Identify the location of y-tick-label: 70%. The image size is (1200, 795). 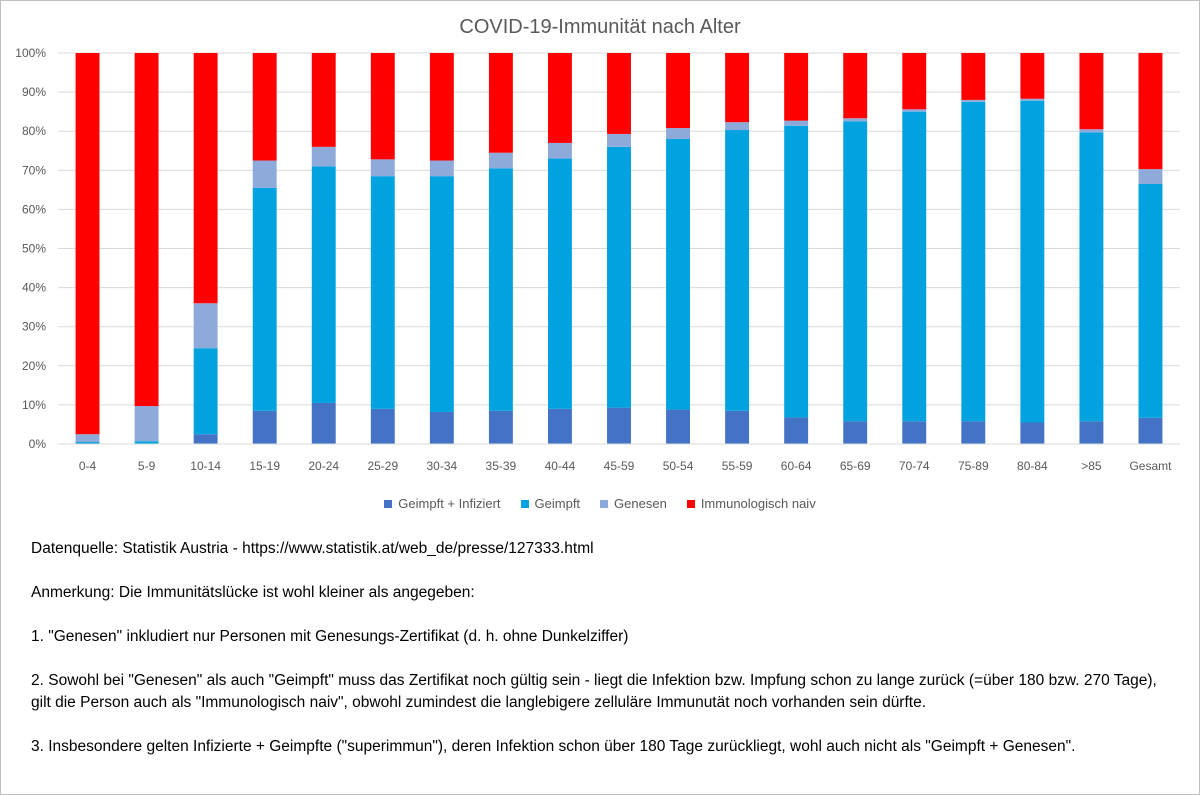
(34, 170).